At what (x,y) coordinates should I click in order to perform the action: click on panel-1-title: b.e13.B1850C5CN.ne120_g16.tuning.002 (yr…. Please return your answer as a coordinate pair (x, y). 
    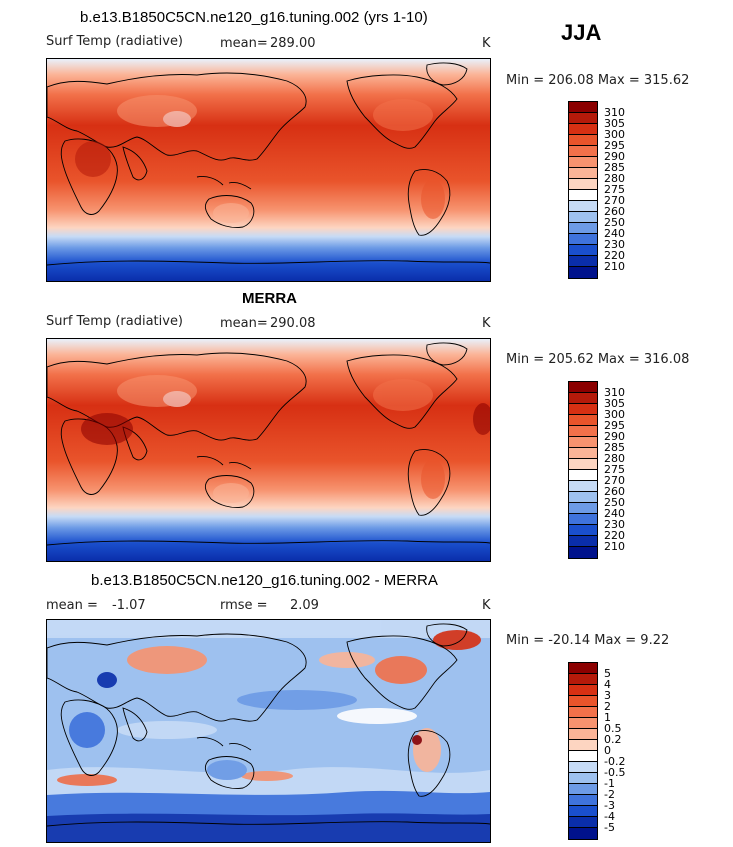
    Looking at the image, I should click on (254, 17).